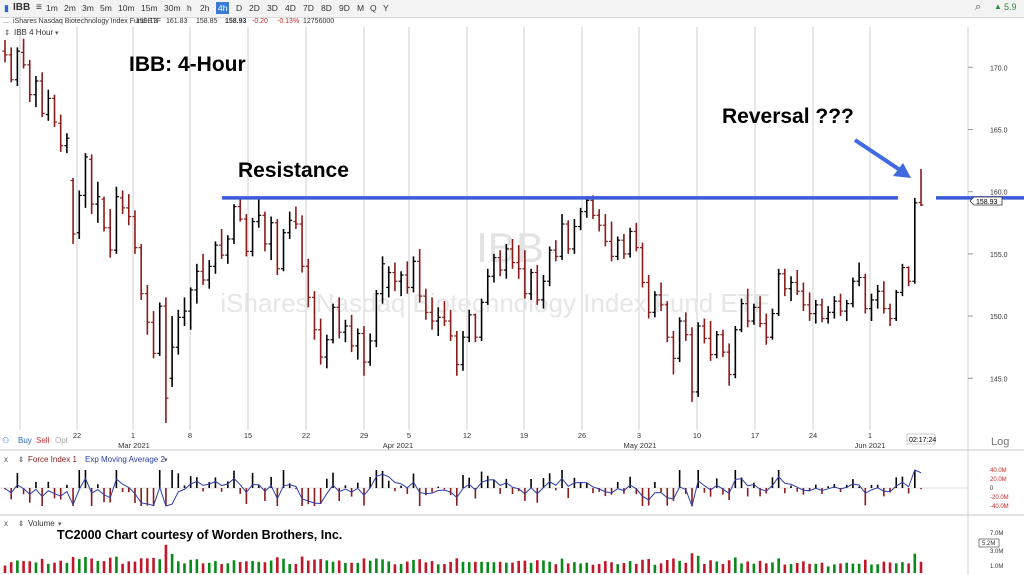 The height and width of the screenshot is (575, 1024). What do you see at coordinates (409, 435) in the screenshot?
I see `time-tick-label: 5` at bounding box center [409, 435].